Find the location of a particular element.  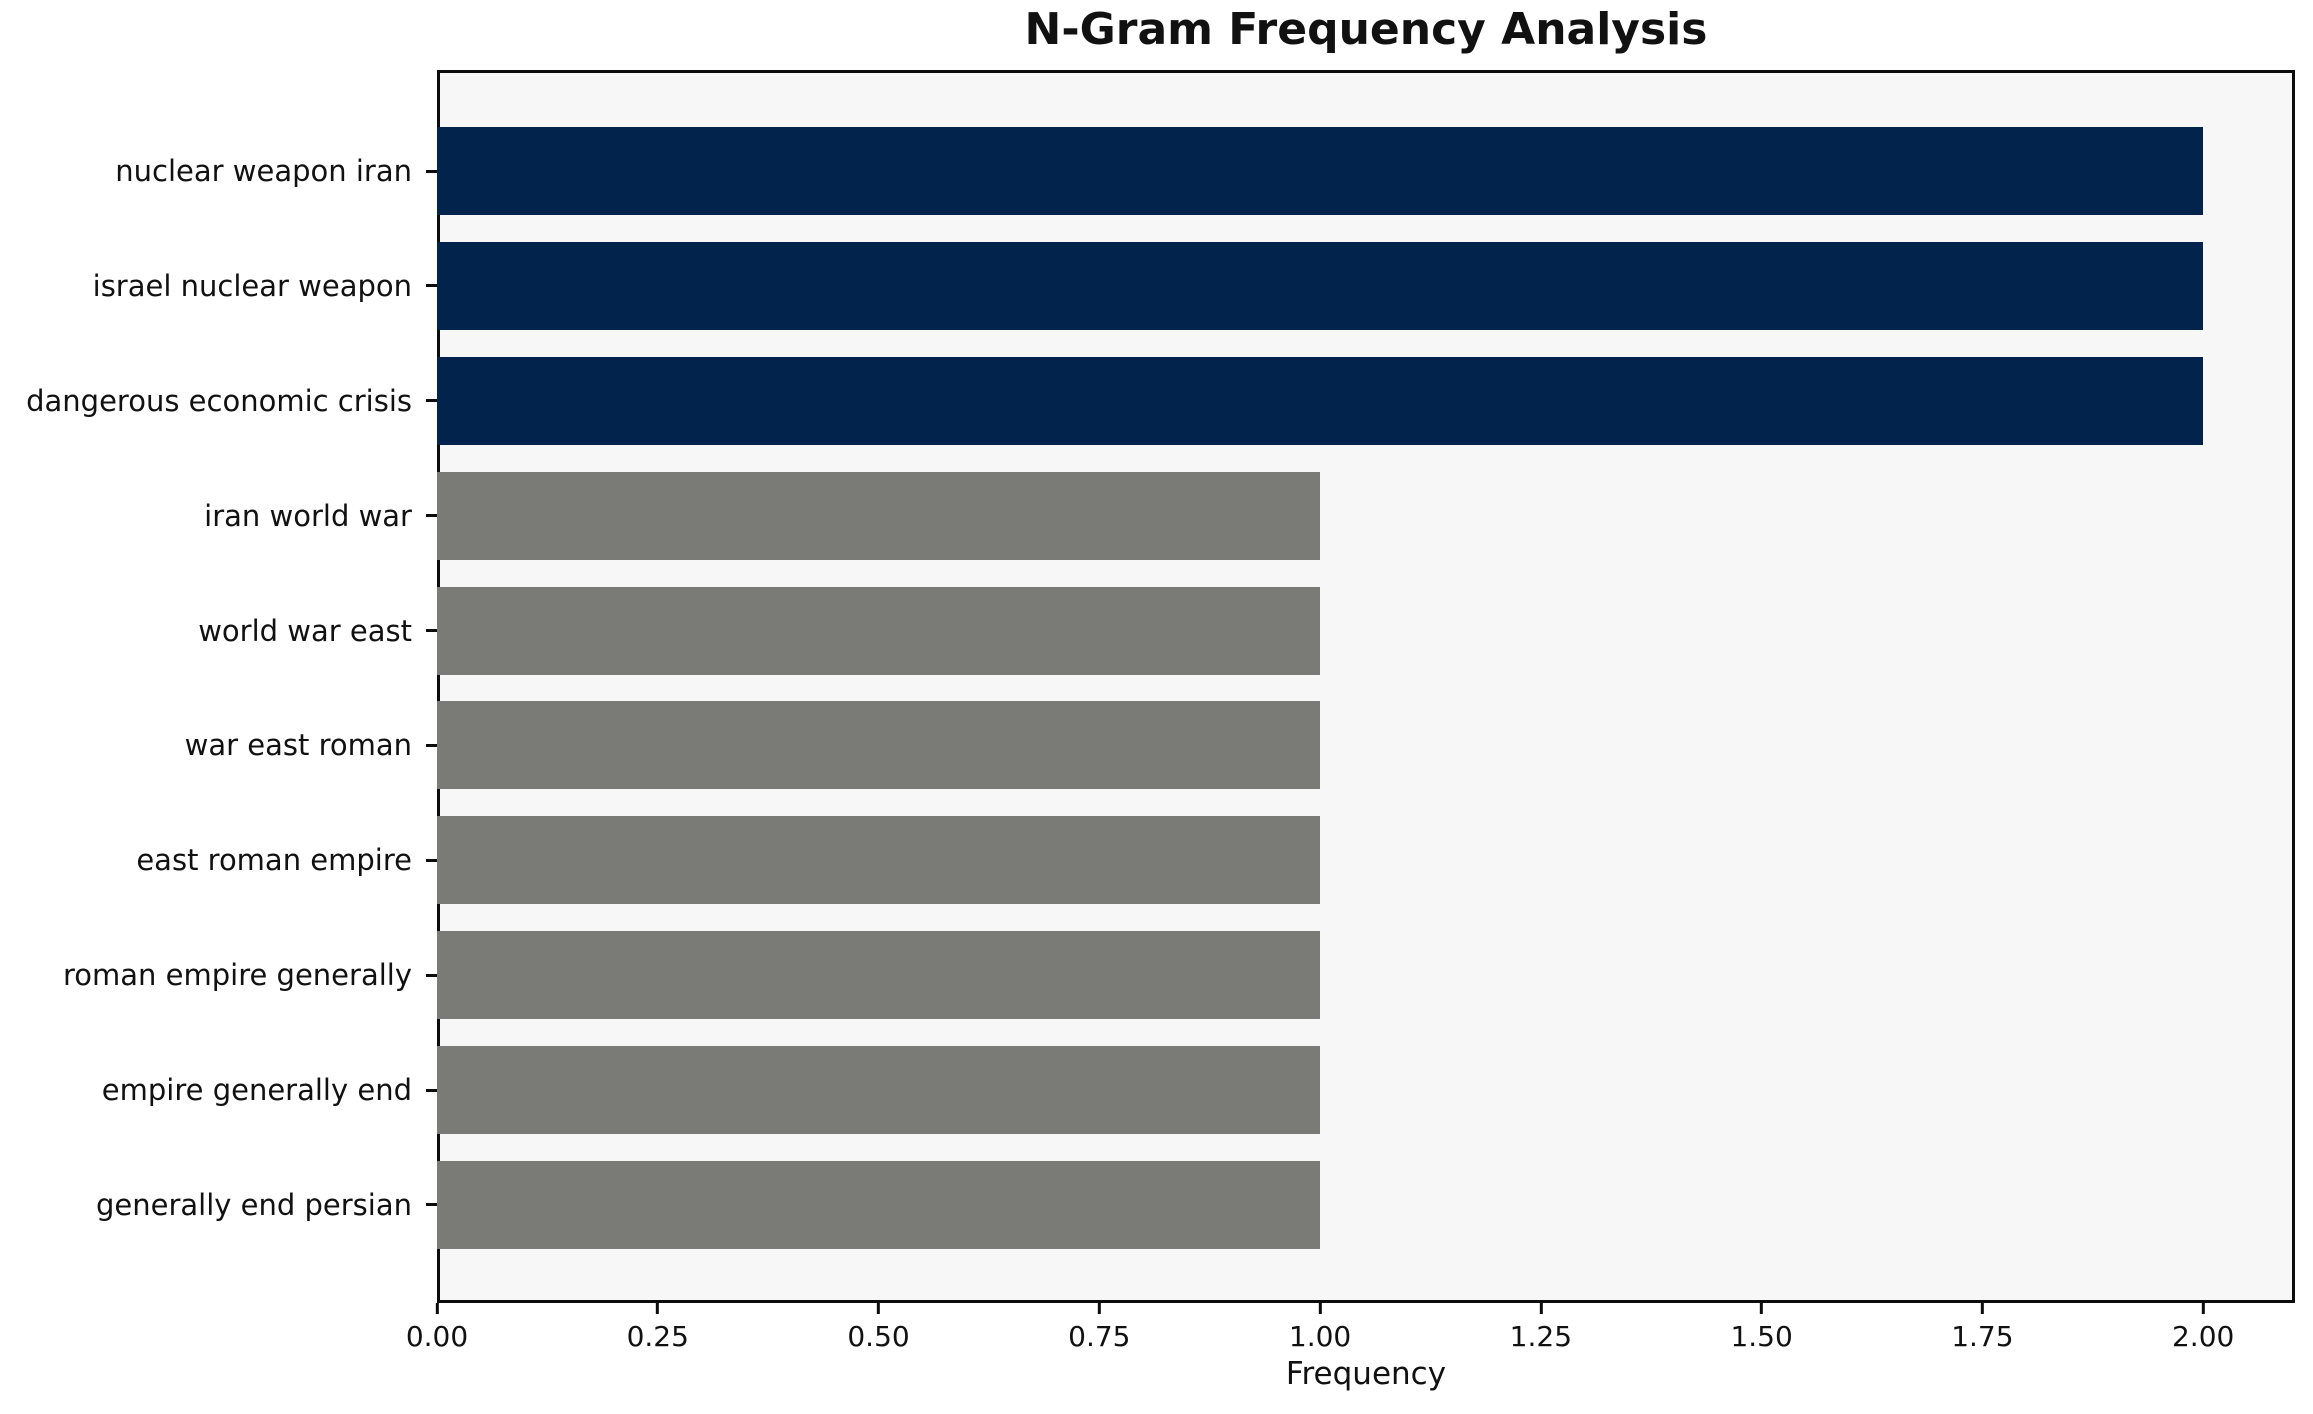

x-tick-label: 0.50 is located at coordinates (878, 1336).